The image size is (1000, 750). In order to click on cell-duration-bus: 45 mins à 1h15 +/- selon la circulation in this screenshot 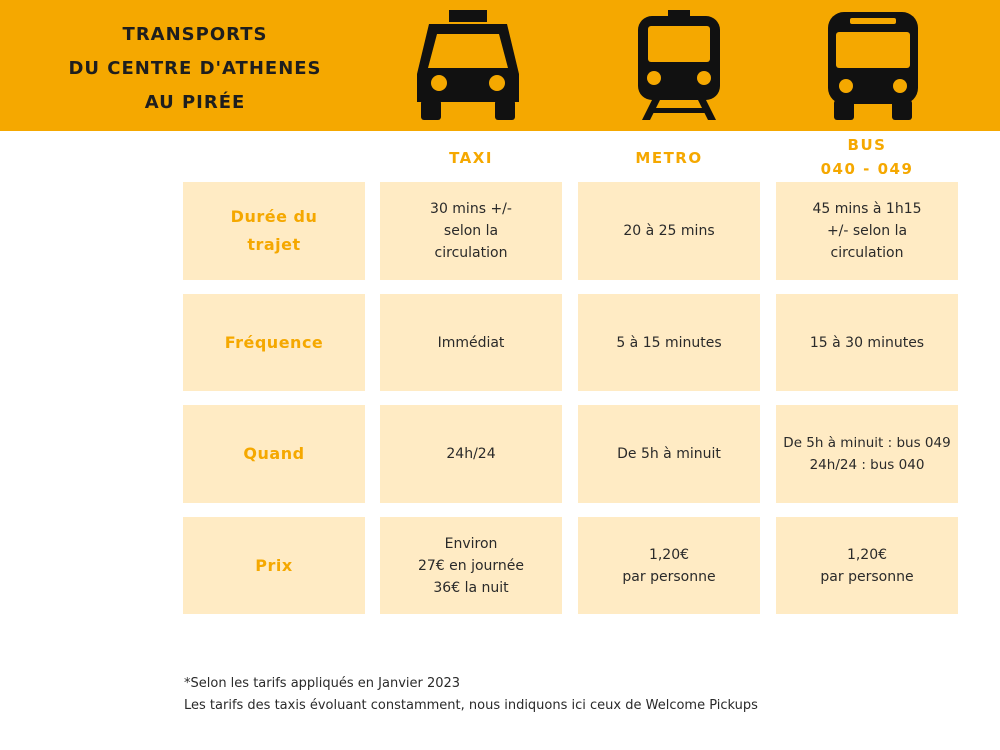, I will do `click(867, 231)`.